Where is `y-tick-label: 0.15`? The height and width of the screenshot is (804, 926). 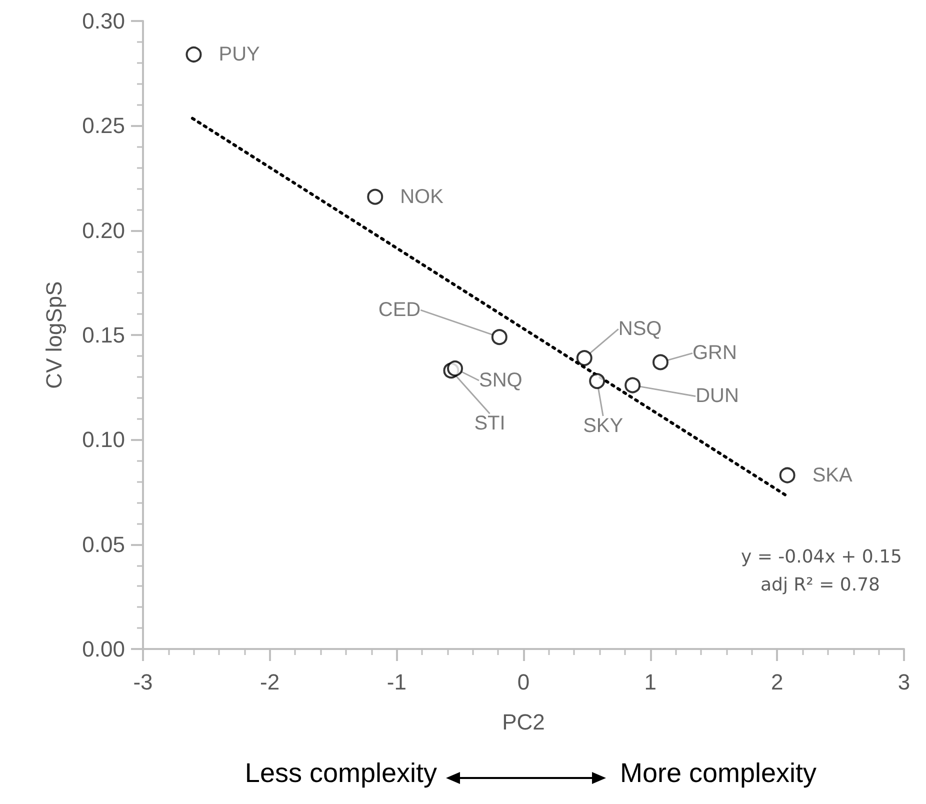 y-tick-label: 0.15 is located at coordinates (103, 335).